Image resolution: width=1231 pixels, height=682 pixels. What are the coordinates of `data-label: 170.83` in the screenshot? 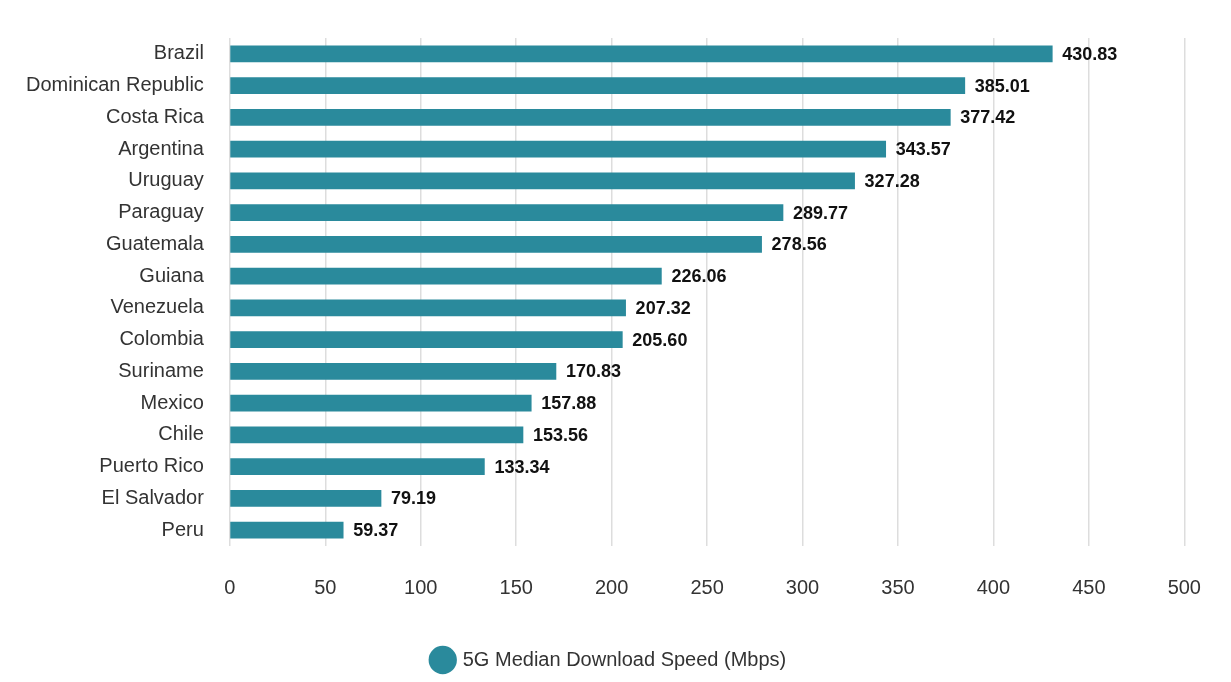 It's located at (593, 371).